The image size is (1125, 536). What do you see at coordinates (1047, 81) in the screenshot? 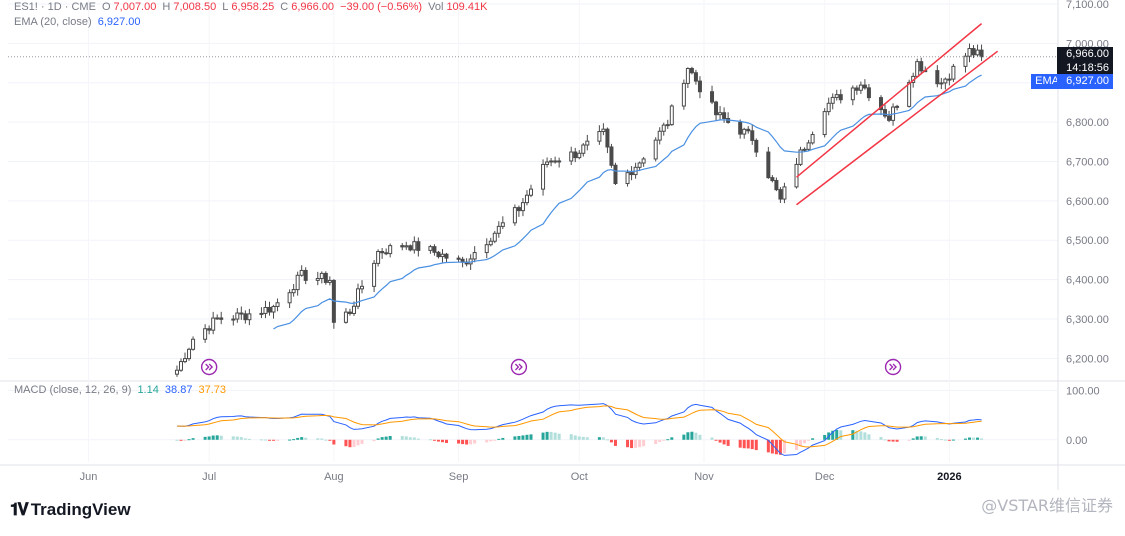
I see `ema-tag-label: EMA` at bounding box center [1047, 81].